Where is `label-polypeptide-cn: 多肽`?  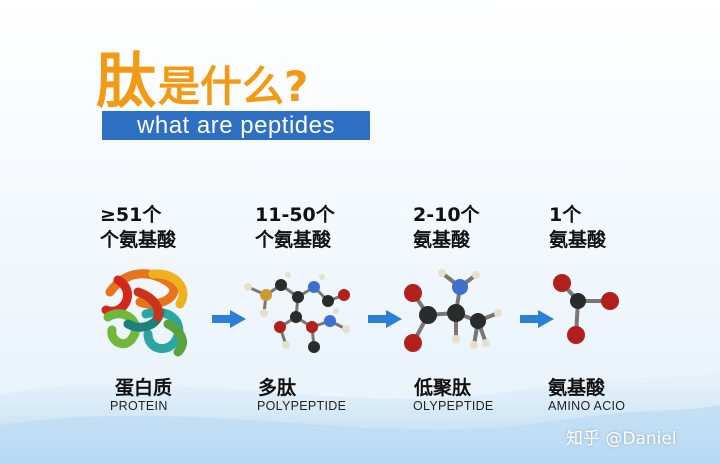
label-polypeptide-cn: 多肽 is located at coordinates (277, 388).